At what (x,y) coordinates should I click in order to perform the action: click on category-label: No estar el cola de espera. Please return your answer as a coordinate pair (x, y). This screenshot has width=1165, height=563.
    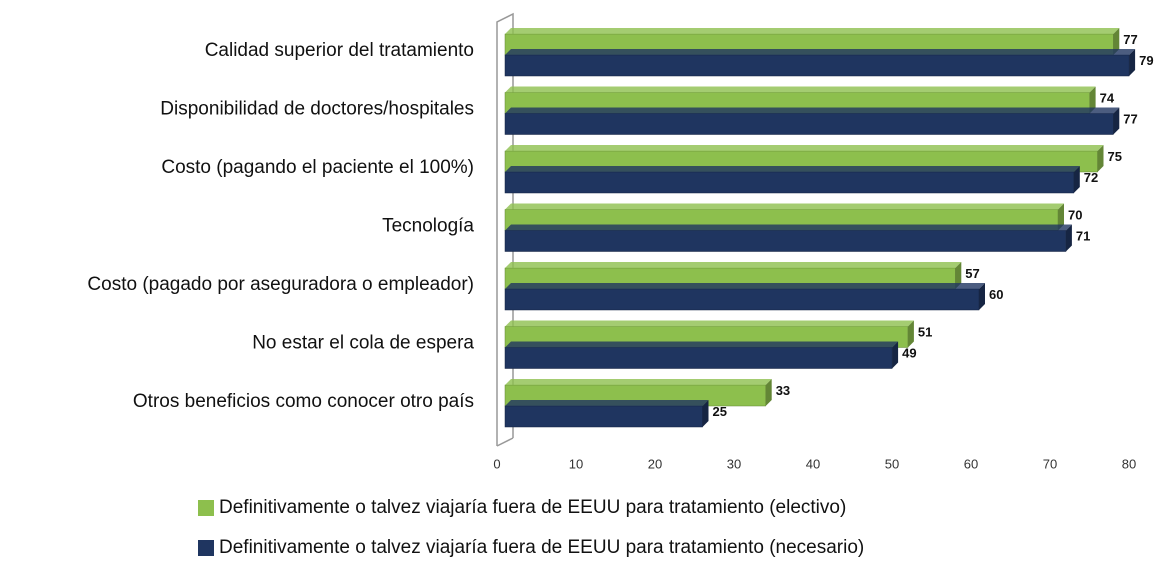
    Looking at the image, I should click on (363, 343).